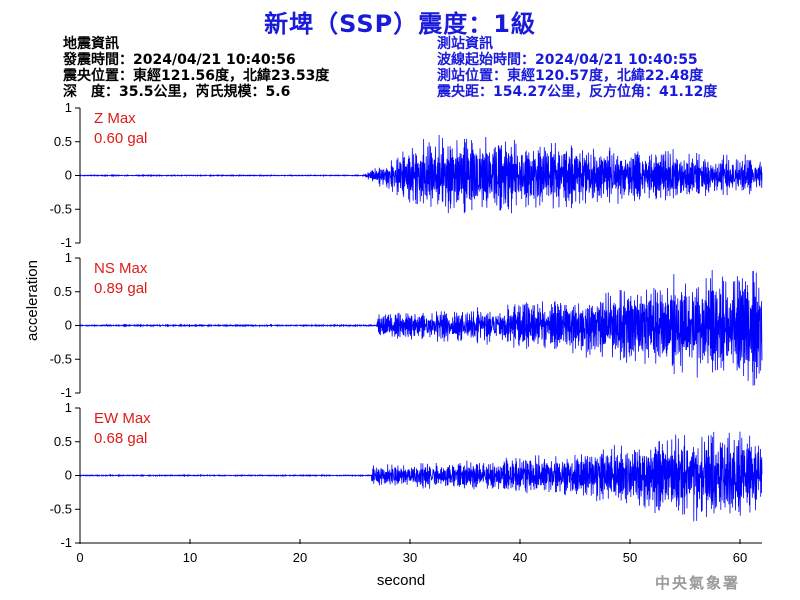 Image resolution: width=800 pixels, height=600 pixels. Describe the element at coordinates (91, 44) in the screenshot. I see `earthquake-info-heading: 地震資訊` at that location.